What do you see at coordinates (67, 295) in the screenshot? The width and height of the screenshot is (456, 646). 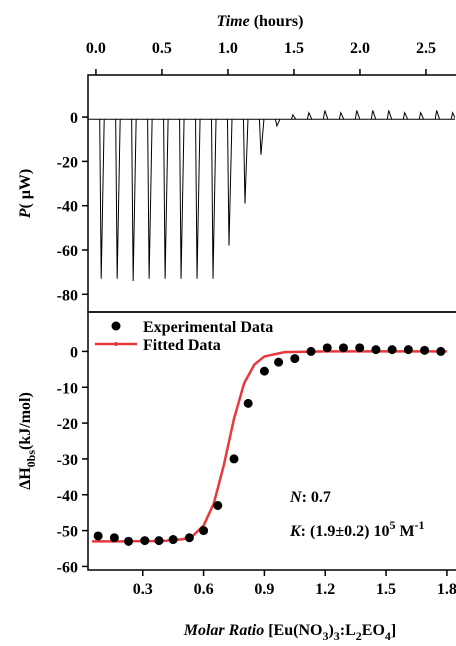 I see `y-tick-label: -80` at bounding box center [67, 295].